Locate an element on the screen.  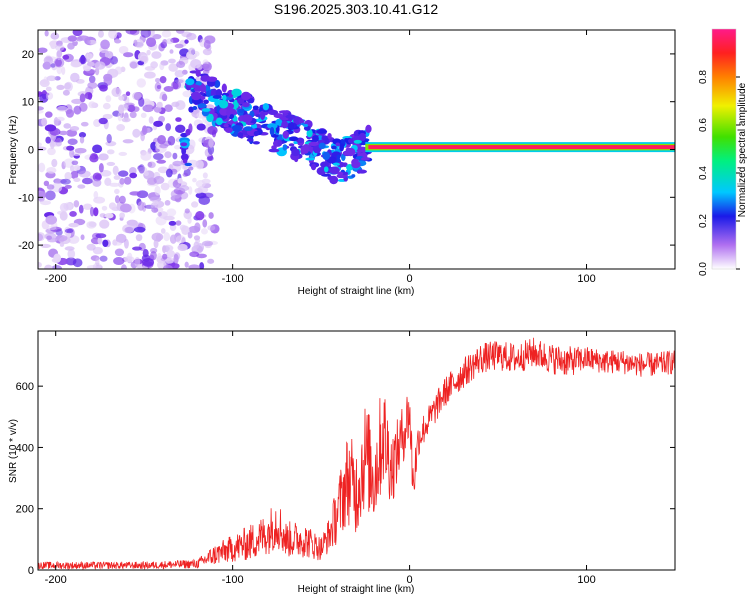
colorbar-frame is located at coordinates (724, 149).